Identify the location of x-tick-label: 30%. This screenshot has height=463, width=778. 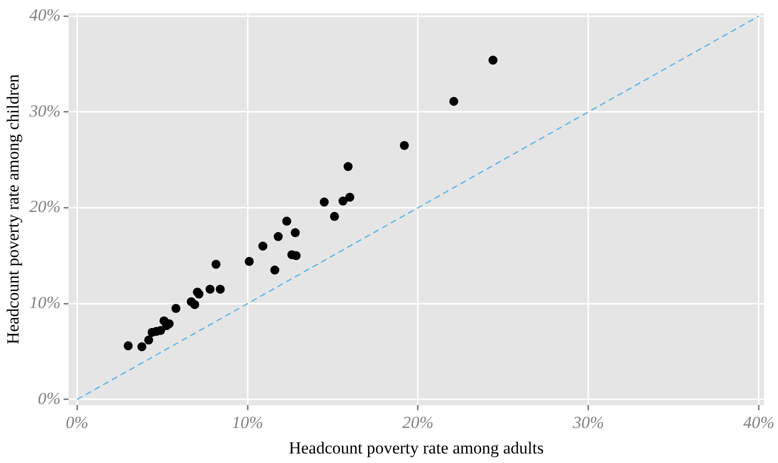
(588, 422).